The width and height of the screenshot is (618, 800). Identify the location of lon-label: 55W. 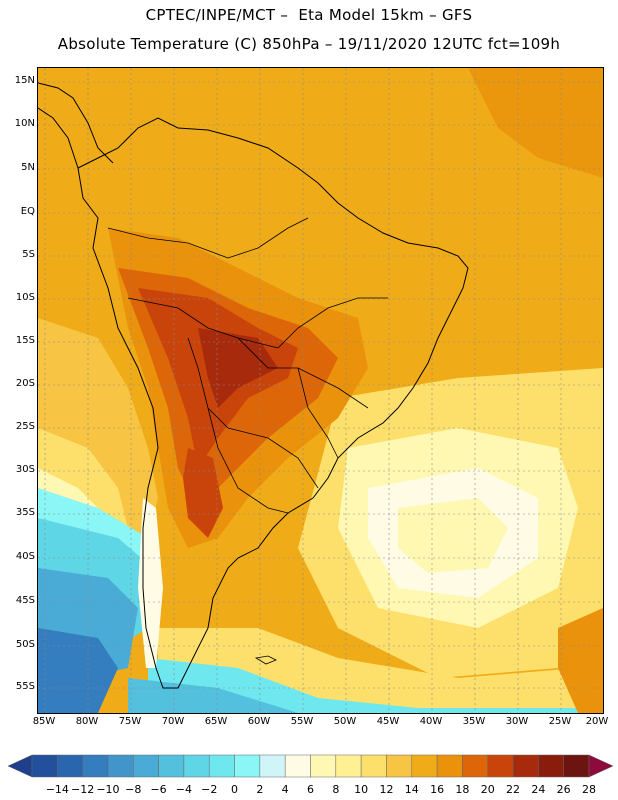
(302, 721).